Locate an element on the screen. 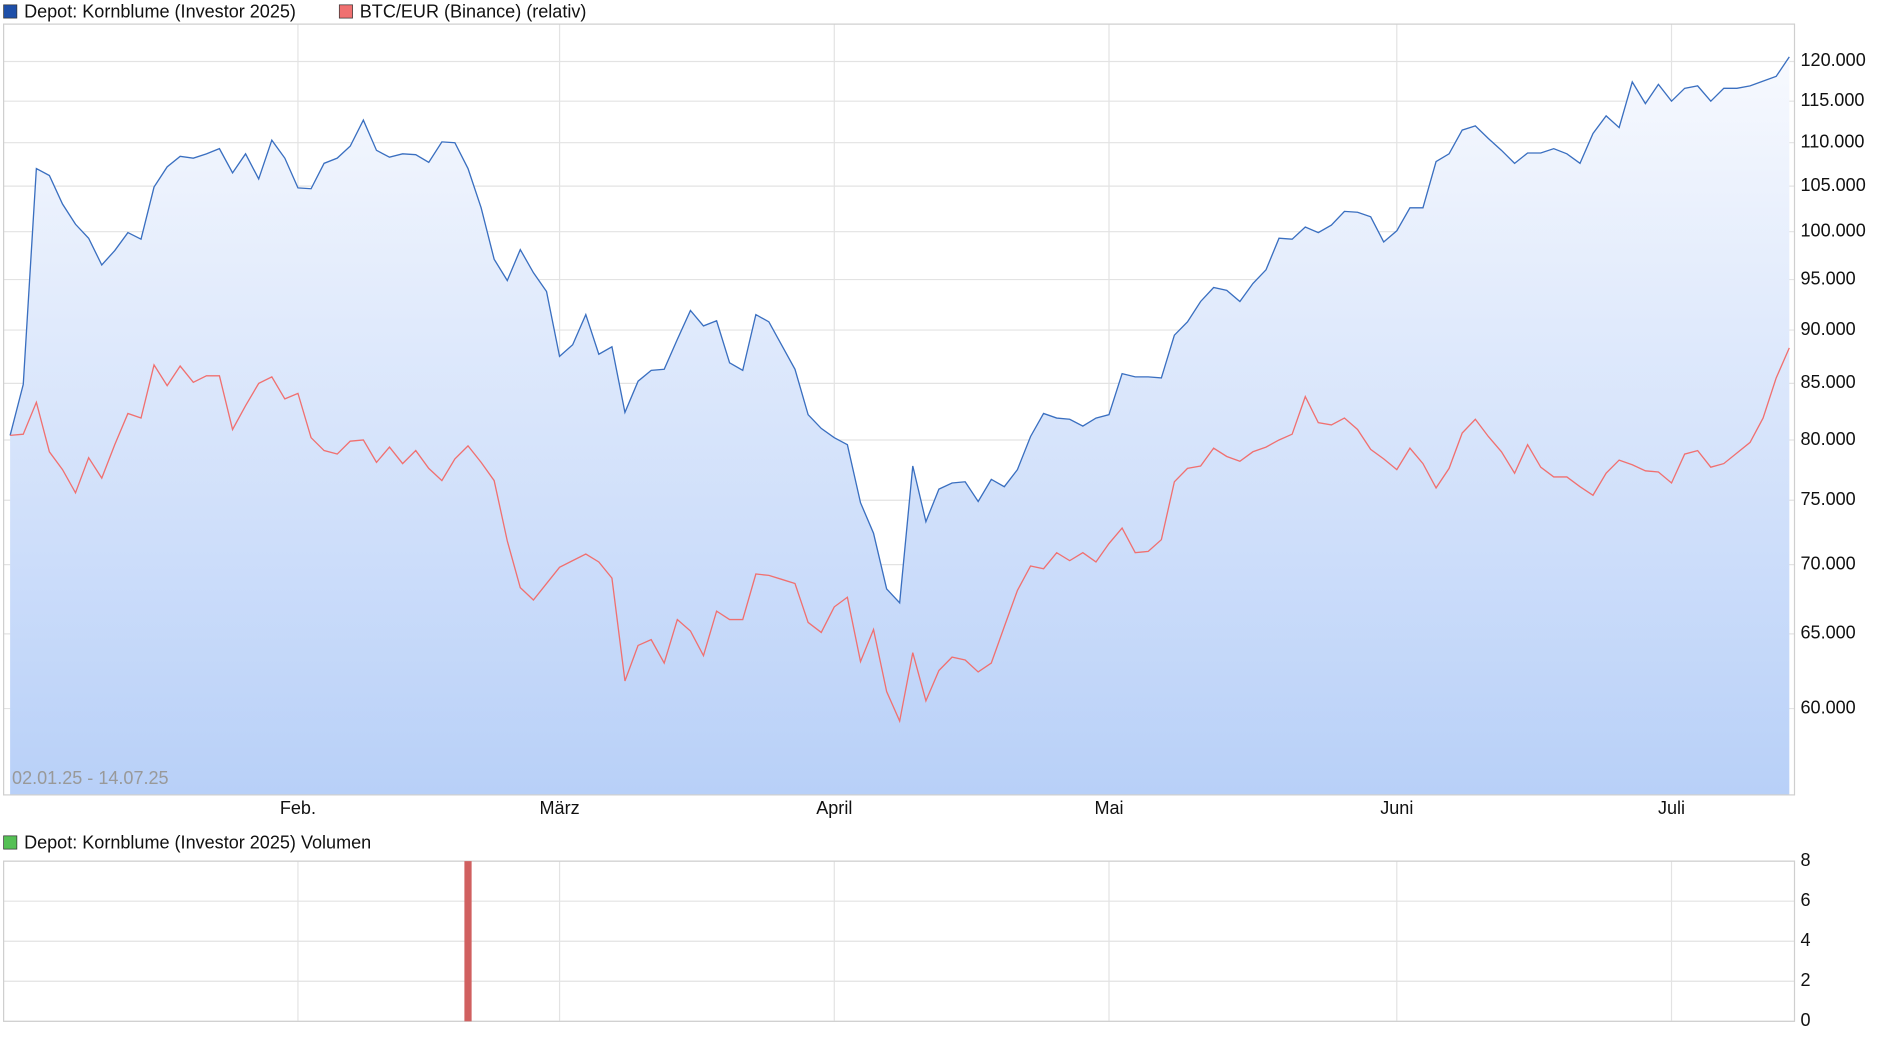 The image size is (1880, 1037). y-tick-label: 75.000 is located at coordinates (1828, 499).